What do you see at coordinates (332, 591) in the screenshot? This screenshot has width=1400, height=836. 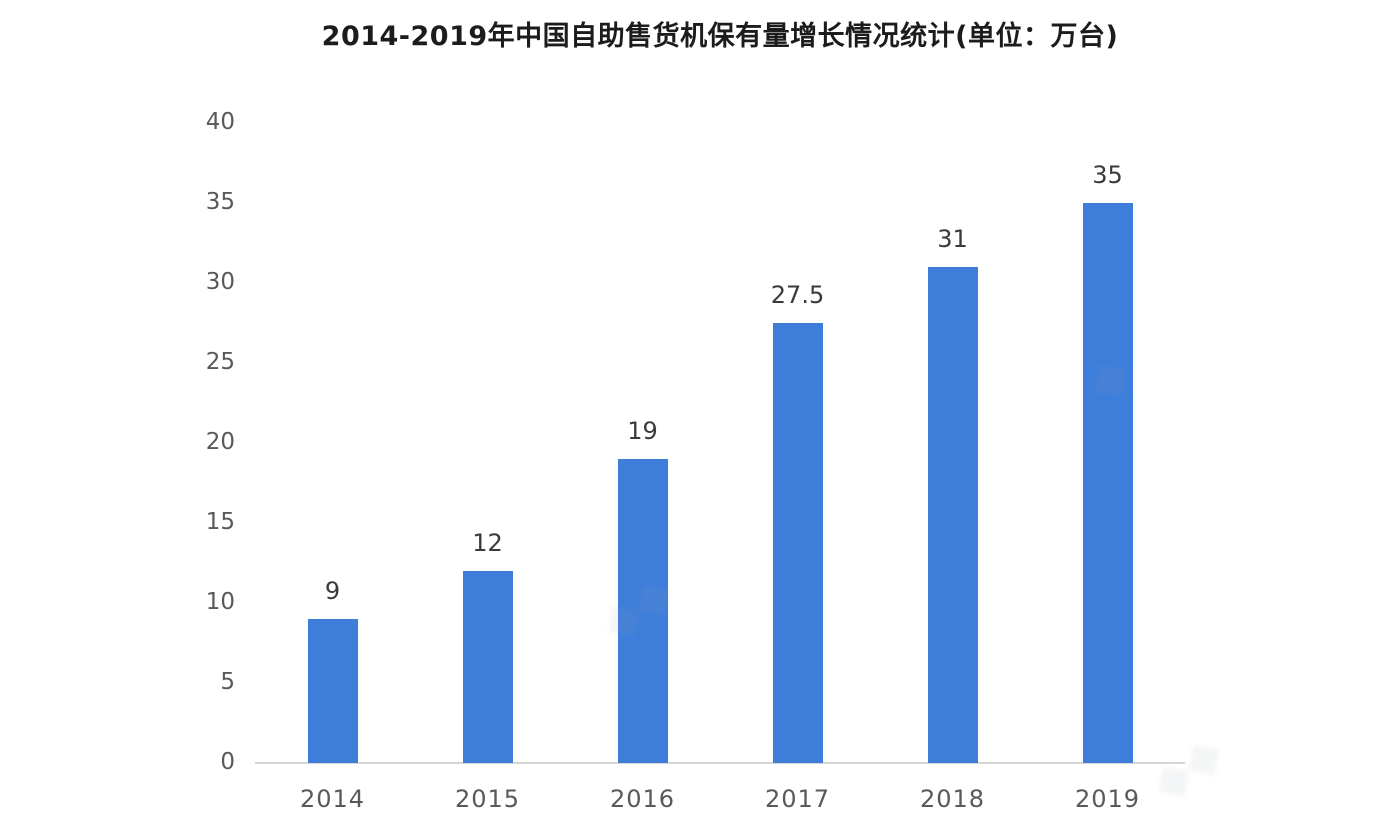 I see `bar-value-label: 9` at bounding box center [332, 591].